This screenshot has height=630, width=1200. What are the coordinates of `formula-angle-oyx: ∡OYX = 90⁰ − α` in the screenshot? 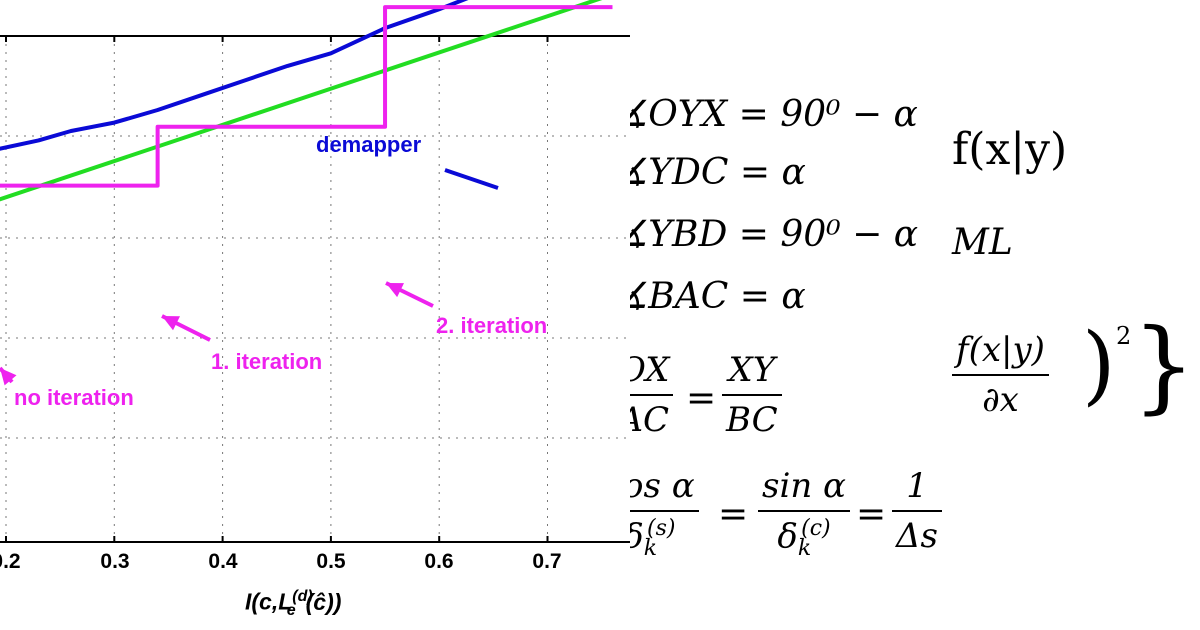 It's located at (774, 114).